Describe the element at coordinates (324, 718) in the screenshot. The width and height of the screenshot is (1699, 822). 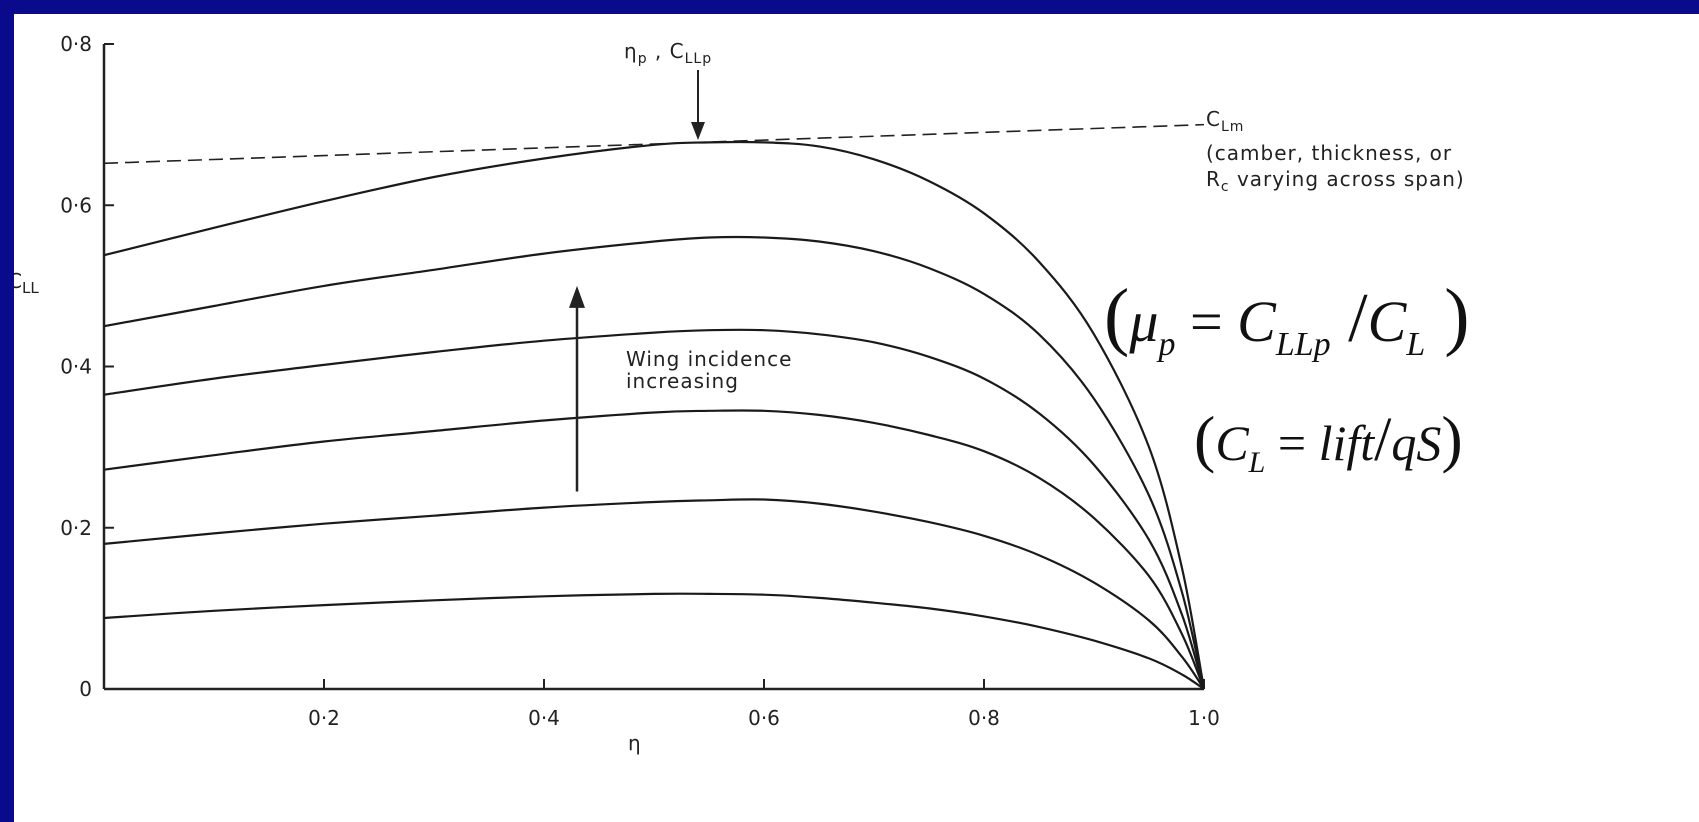
I see `x-tick-label: 0·2` at that location.